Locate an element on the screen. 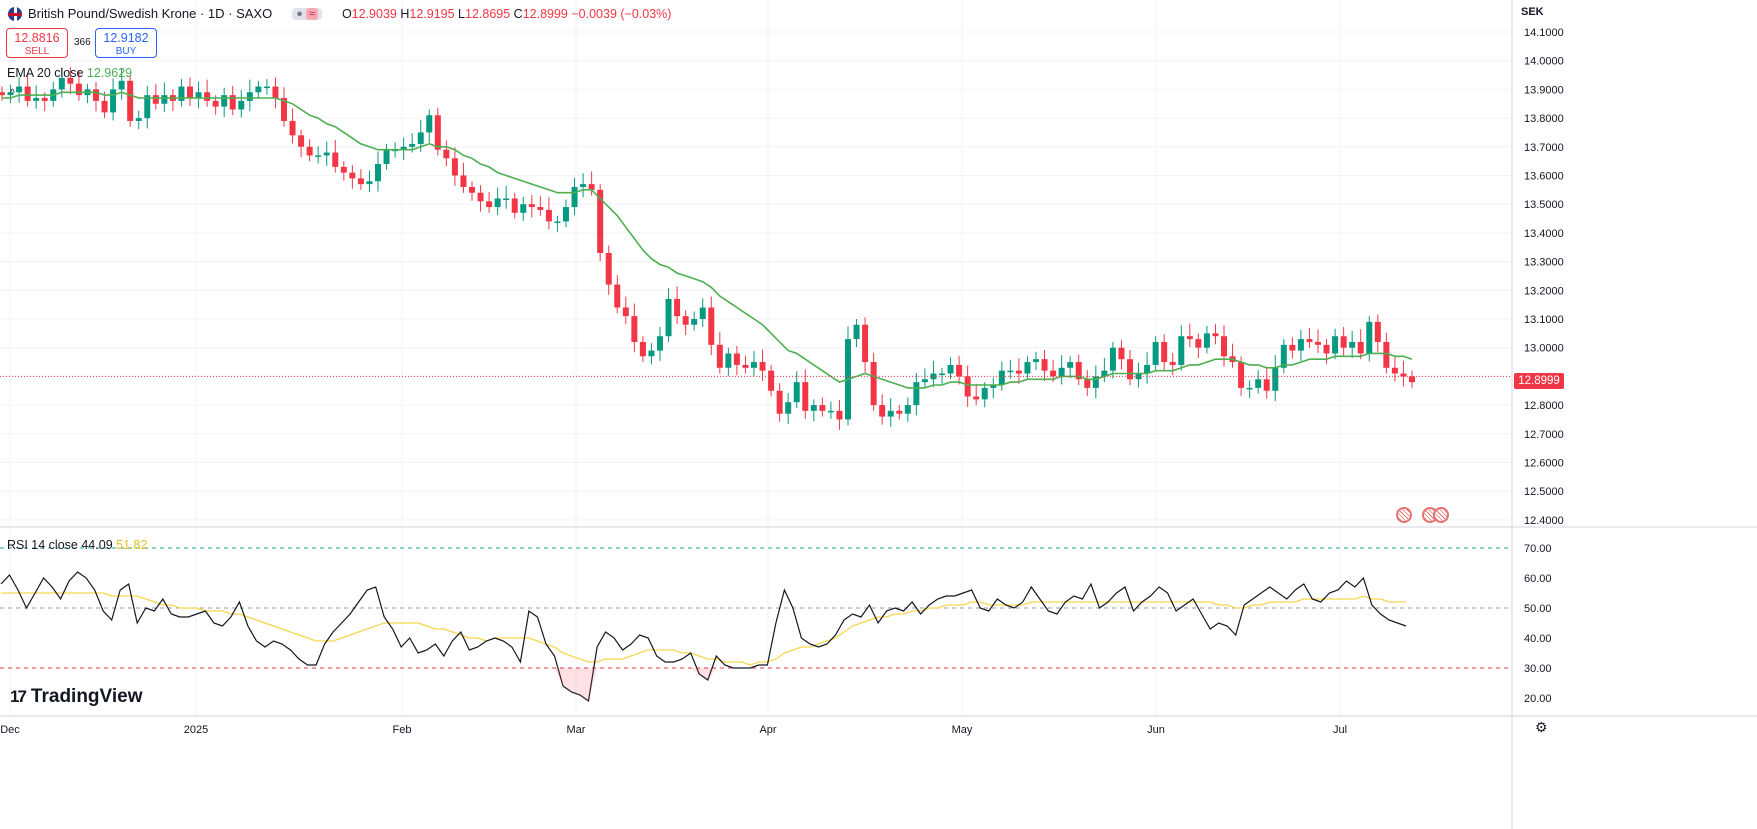  ema-legend: EMA 20 close 12.9629 is located at coordinates (69, 73).